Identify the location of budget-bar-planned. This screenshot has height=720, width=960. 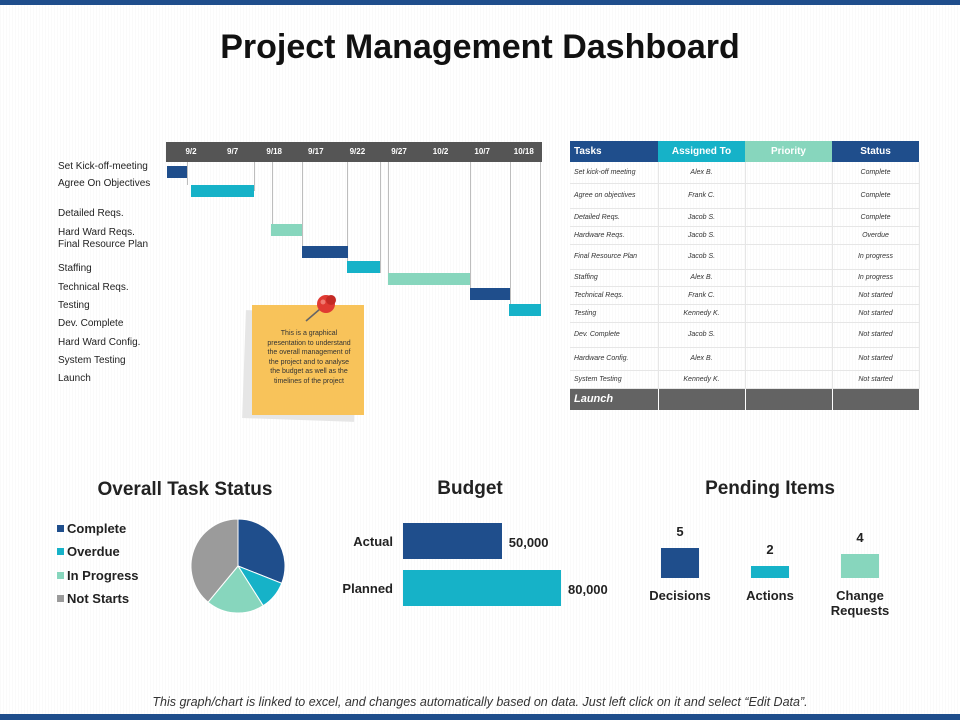
(482, 588).